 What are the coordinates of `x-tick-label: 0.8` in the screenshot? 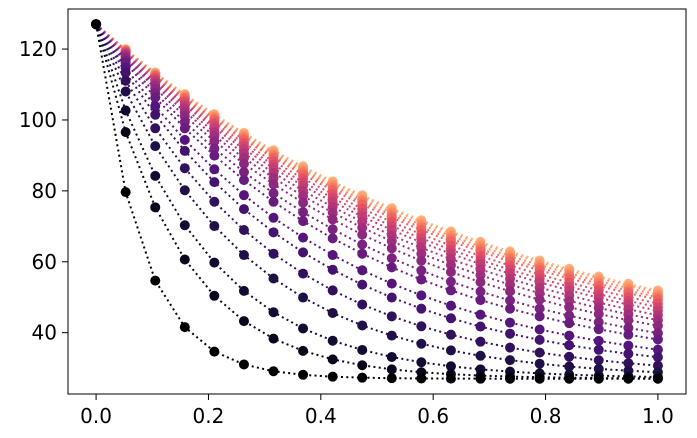 It's located at (546, 416).